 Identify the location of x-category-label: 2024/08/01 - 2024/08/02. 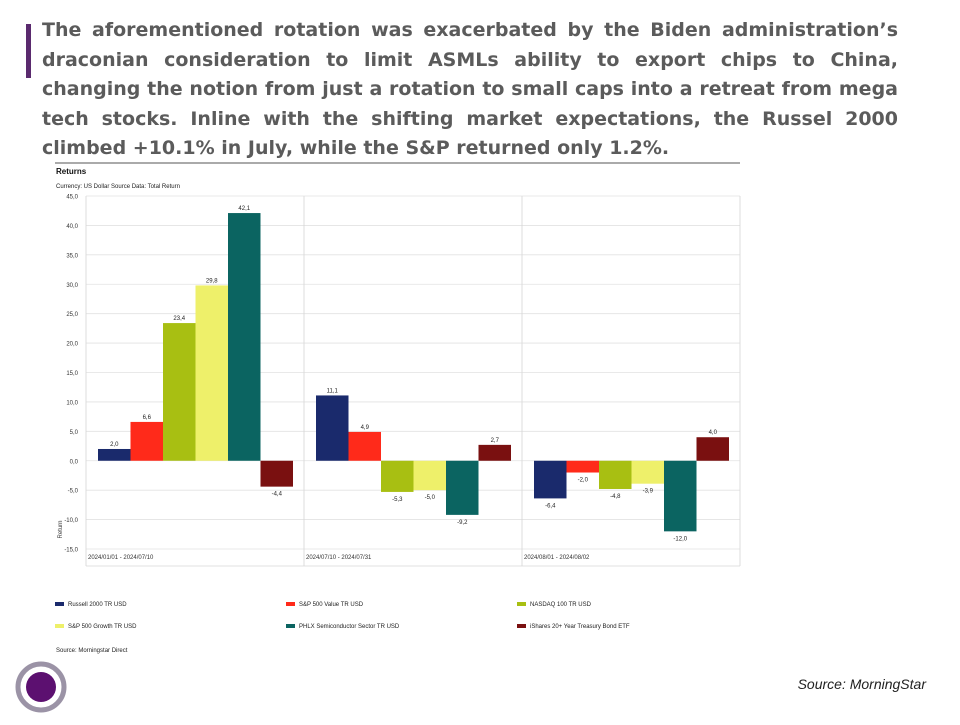
(557, 558).